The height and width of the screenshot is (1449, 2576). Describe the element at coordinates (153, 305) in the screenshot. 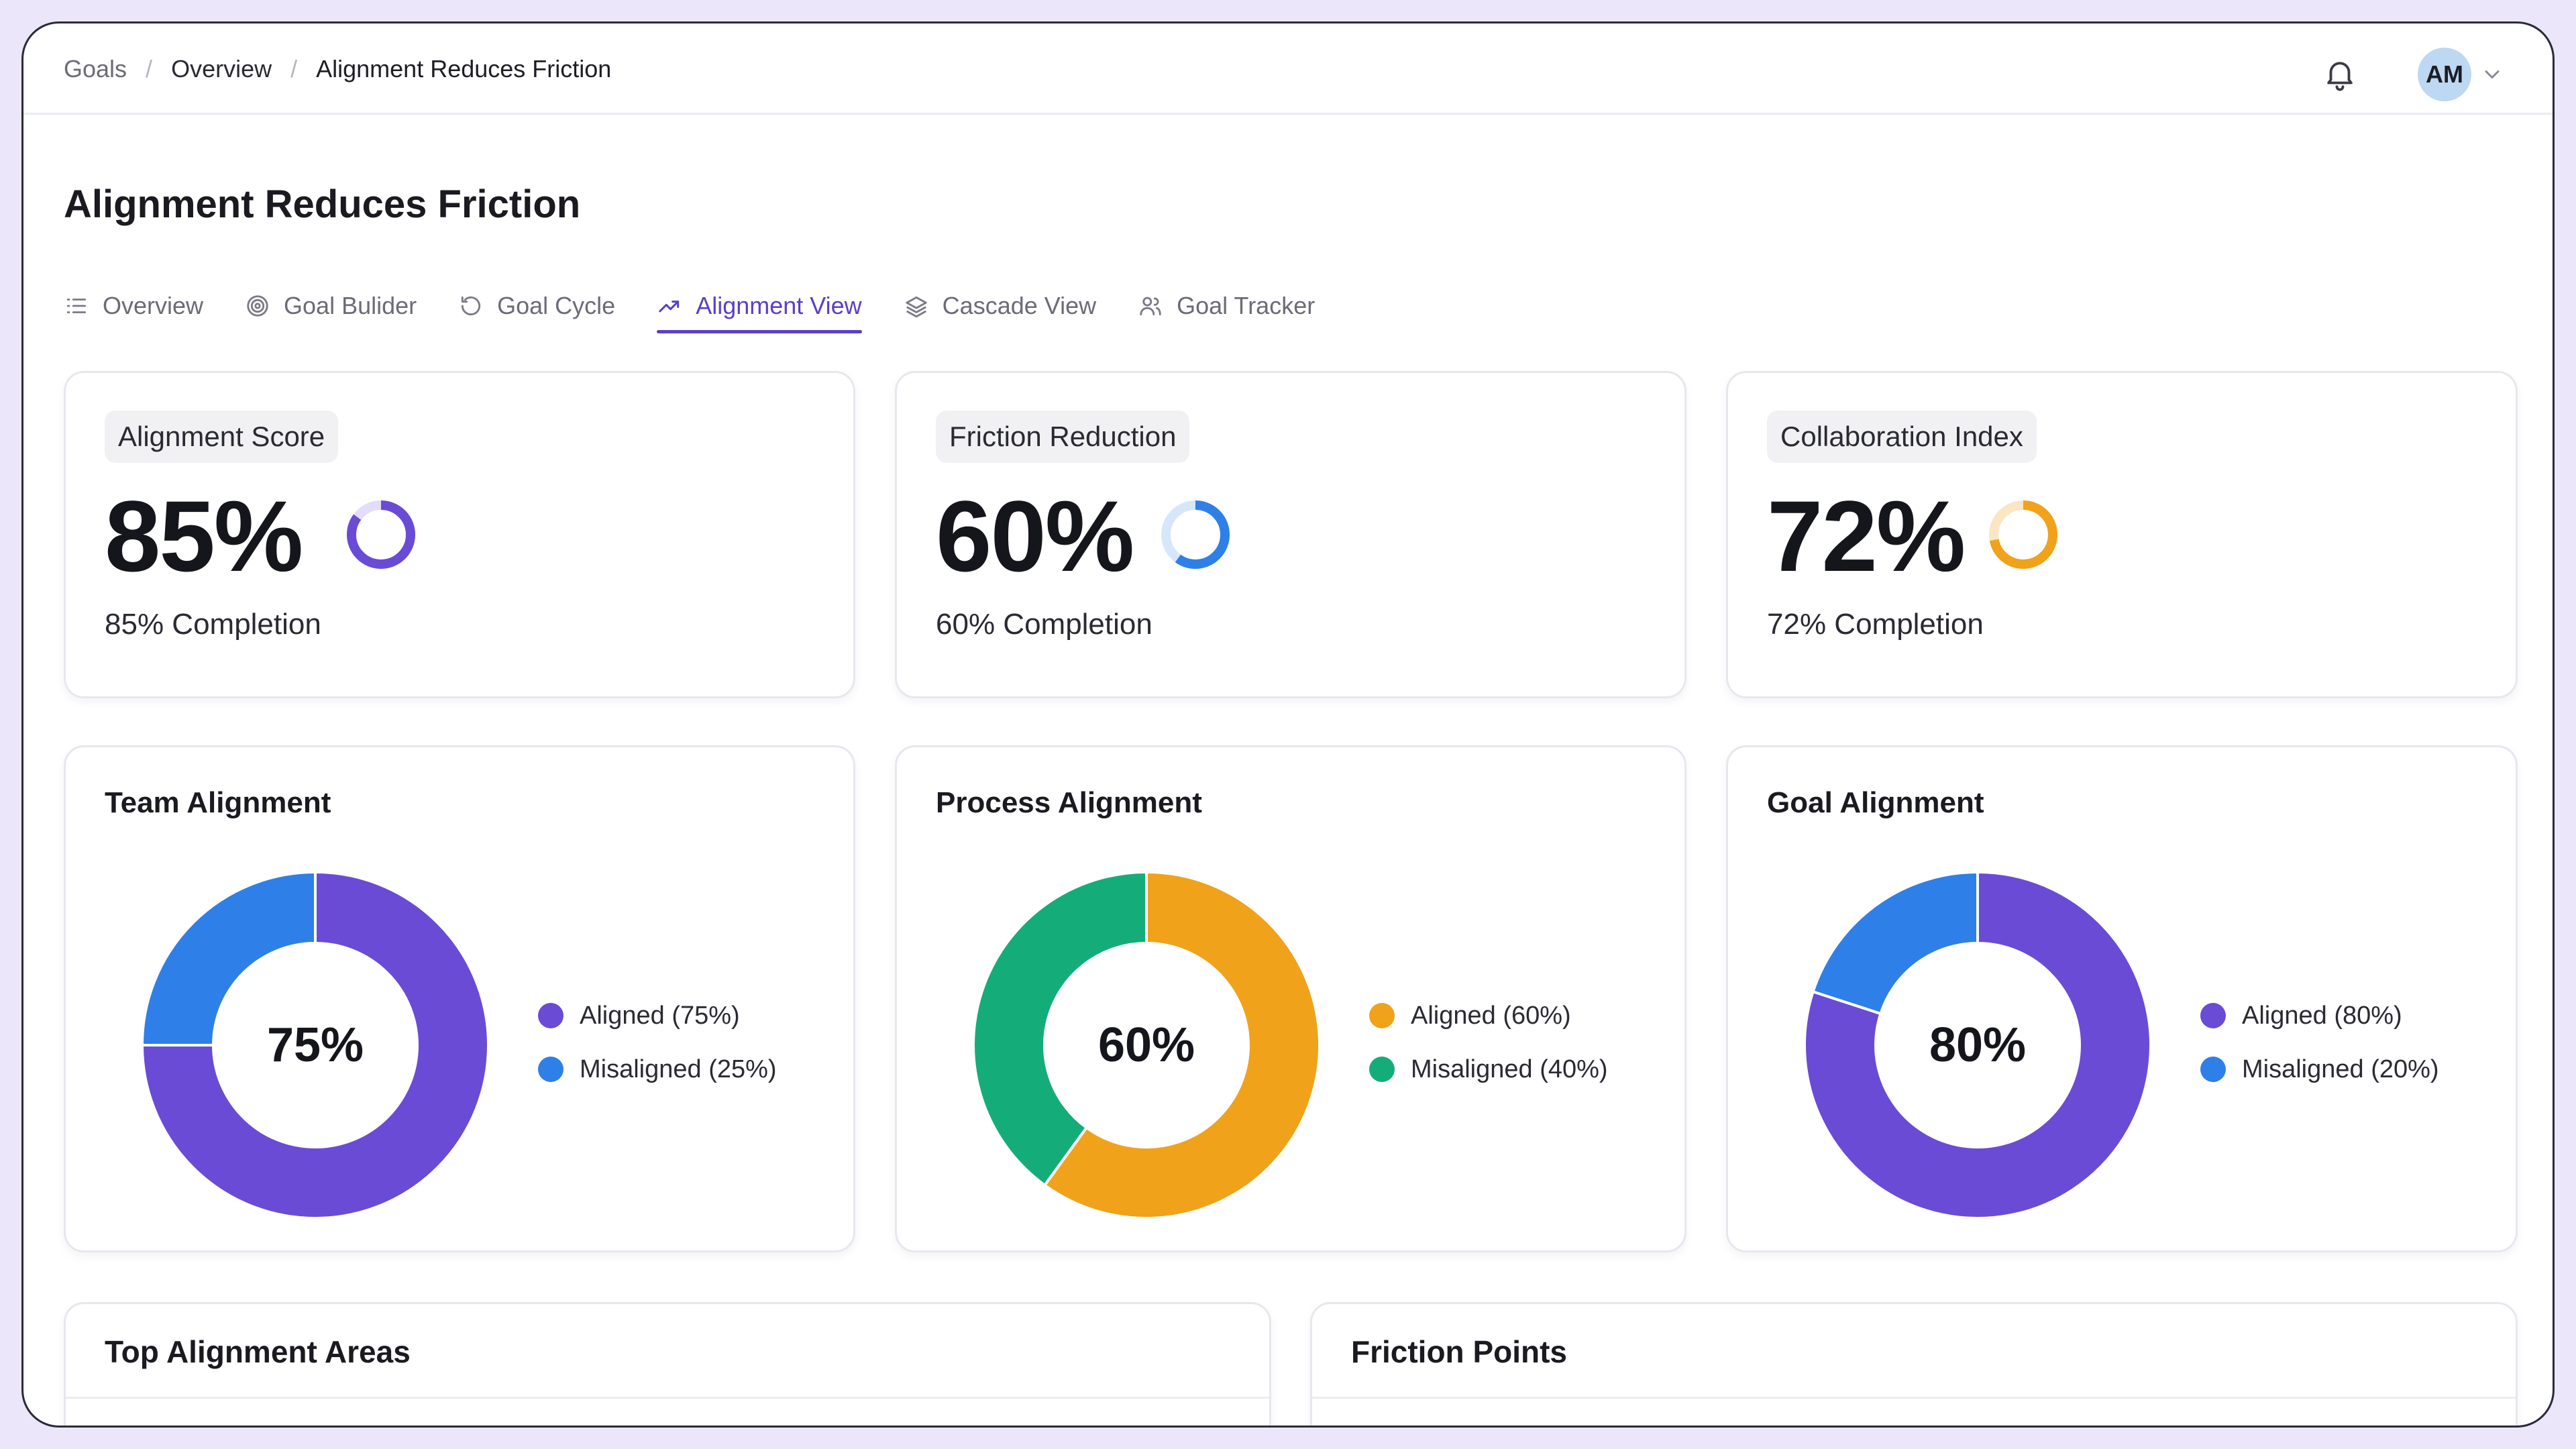

I see `tab-label: Overview` at that location.